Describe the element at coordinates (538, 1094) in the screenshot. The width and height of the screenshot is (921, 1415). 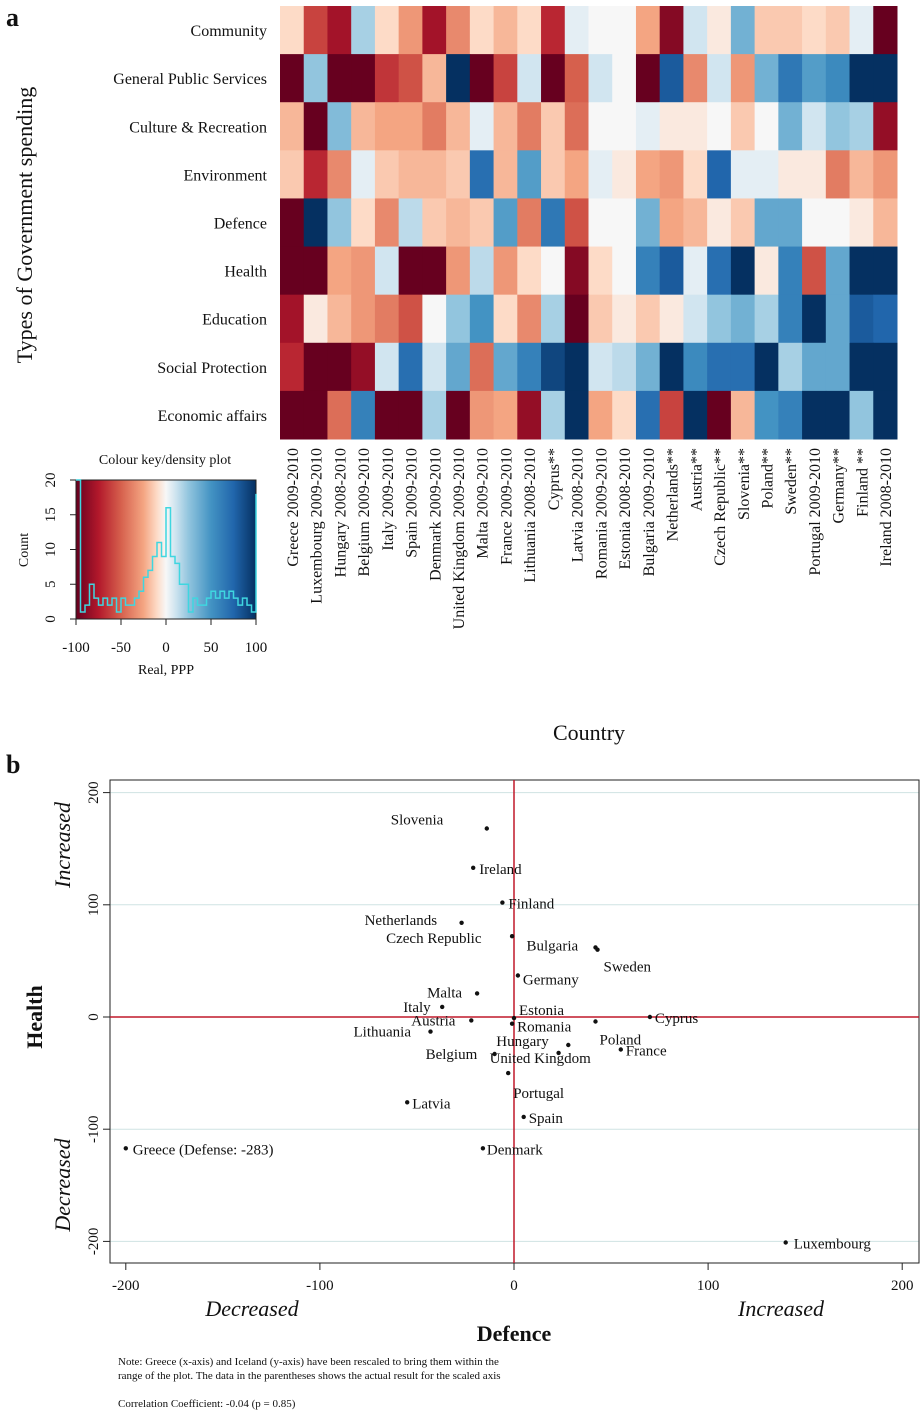
I see `data-point-label: Portugal` at that location.